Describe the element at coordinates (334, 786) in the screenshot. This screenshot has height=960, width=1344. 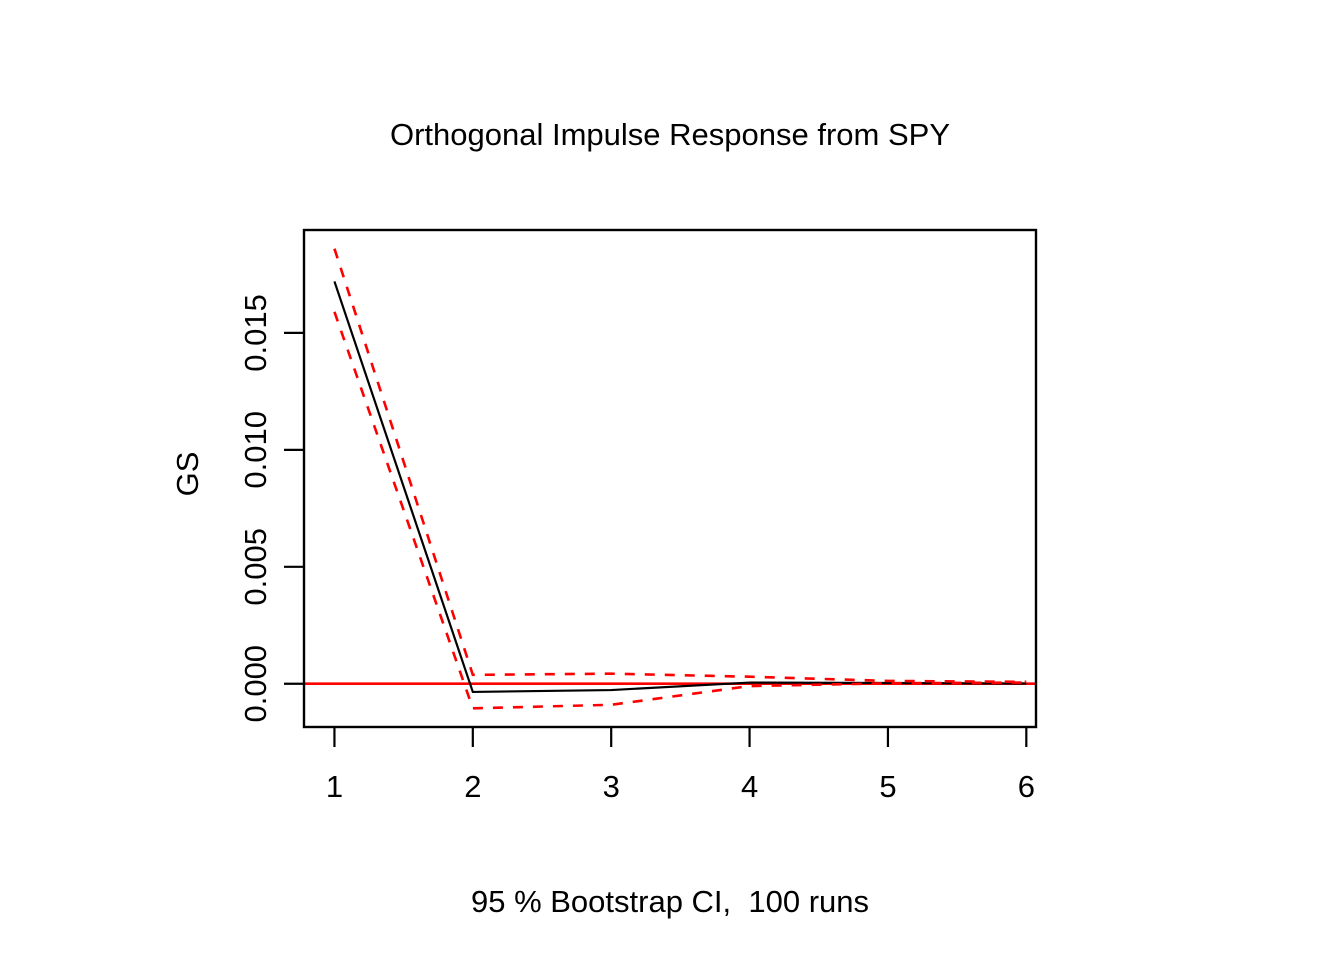
I see `x-tick-label: 1` at that location.